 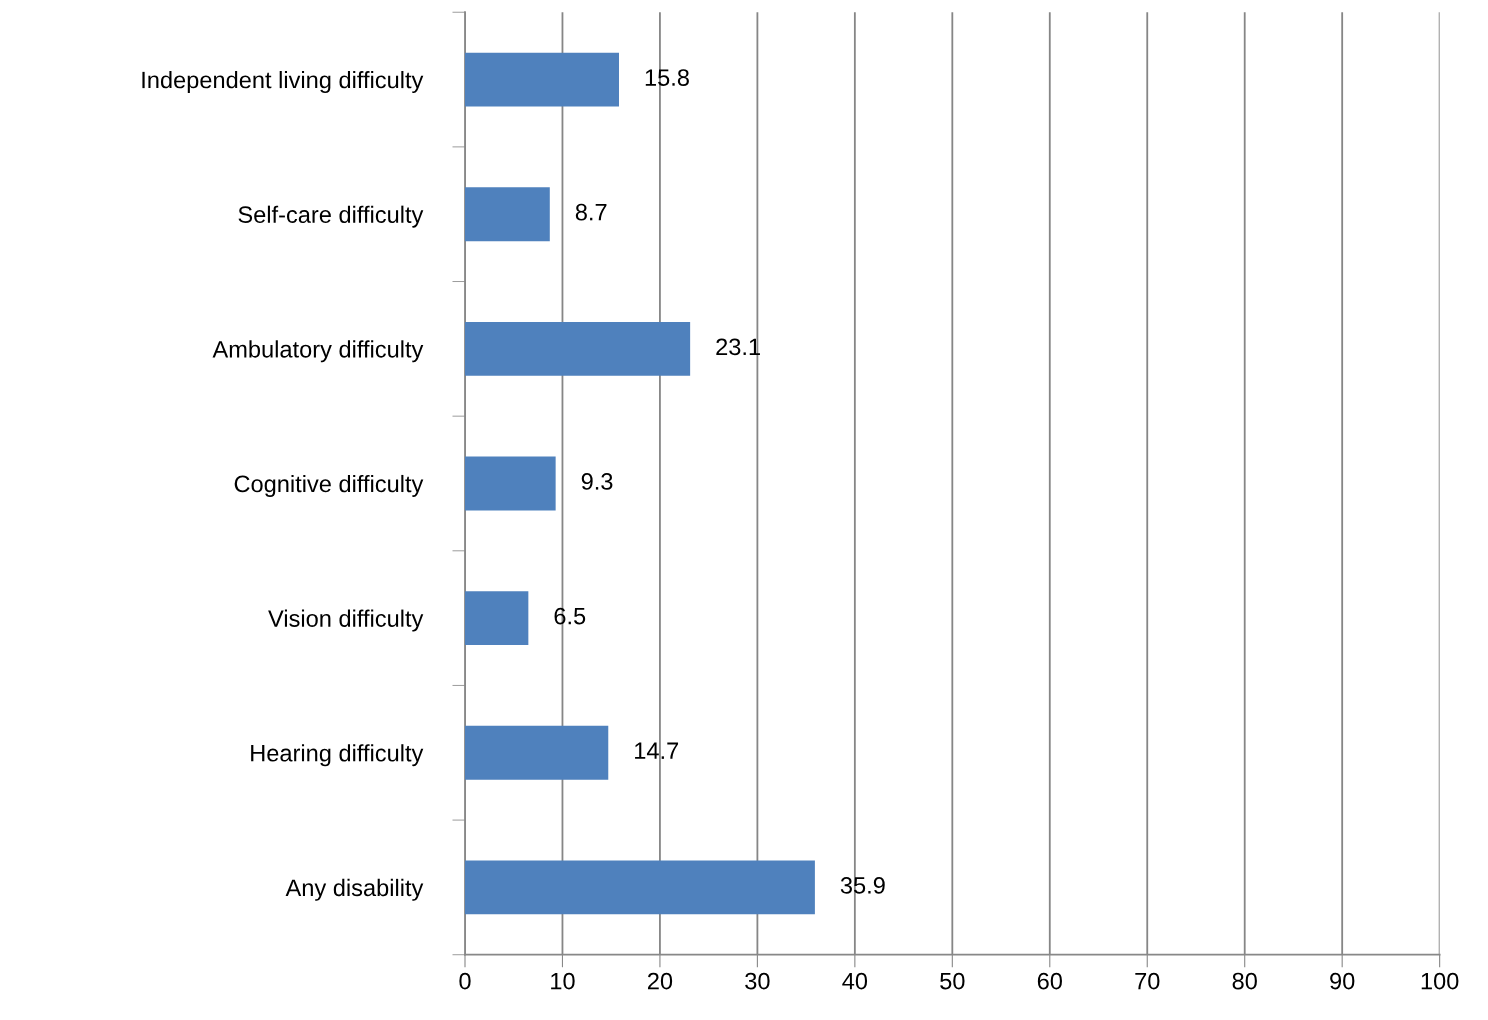 What do you see at coordinates (862, 885) in the screenshot?
I see `data-label: 35.9` at bounding box center [862, 885].